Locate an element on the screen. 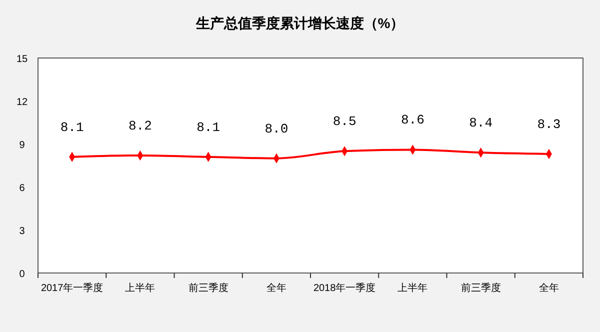 The width and height of the screenshot is (600, 332). data-label: 8.3 is located at coordinates (549, 124).